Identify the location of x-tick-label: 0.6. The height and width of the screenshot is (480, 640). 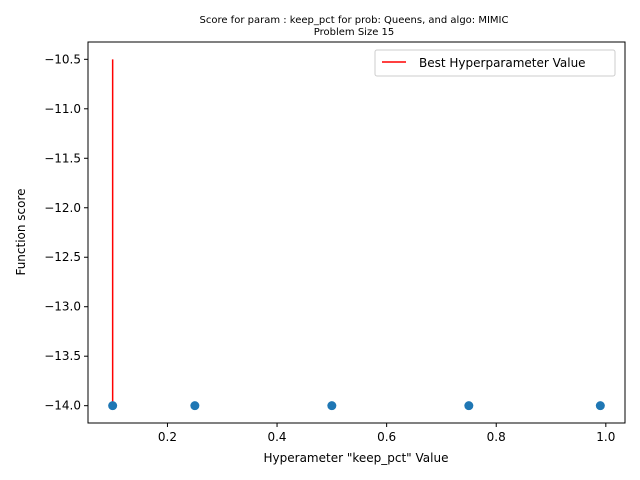
(386, 437).